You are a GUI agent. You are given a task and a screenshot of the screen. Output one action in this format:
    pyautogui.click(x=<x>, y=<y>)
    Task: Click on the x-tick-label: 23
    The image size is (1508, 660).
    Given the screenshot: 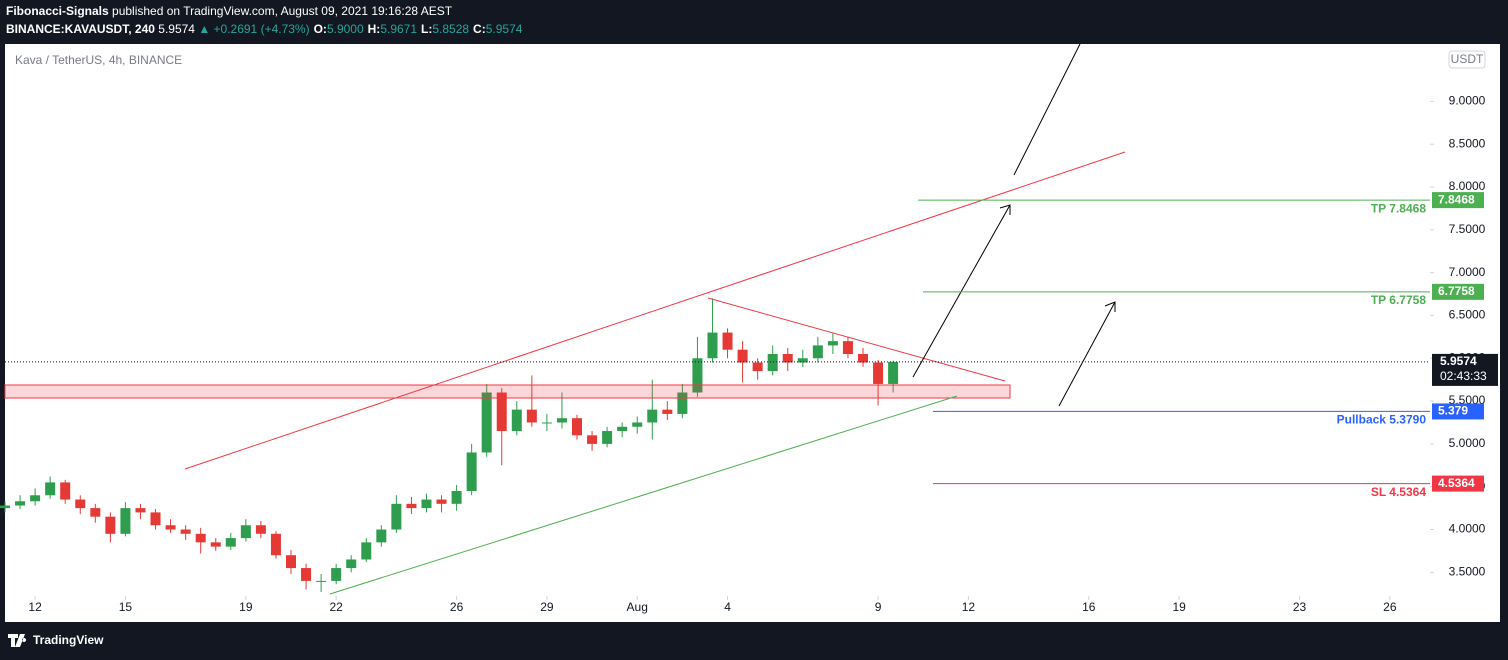 What is the action you would take?
    pyautogui.click(x=1300, y=607)
    